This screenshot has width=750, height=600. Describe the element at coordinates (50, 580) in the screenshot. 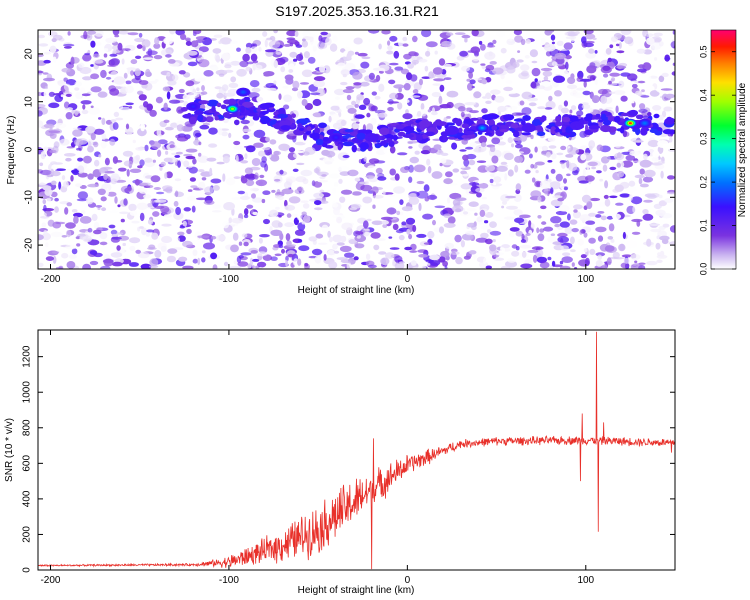

I see `snr-x-tick-label: -200` at that location.